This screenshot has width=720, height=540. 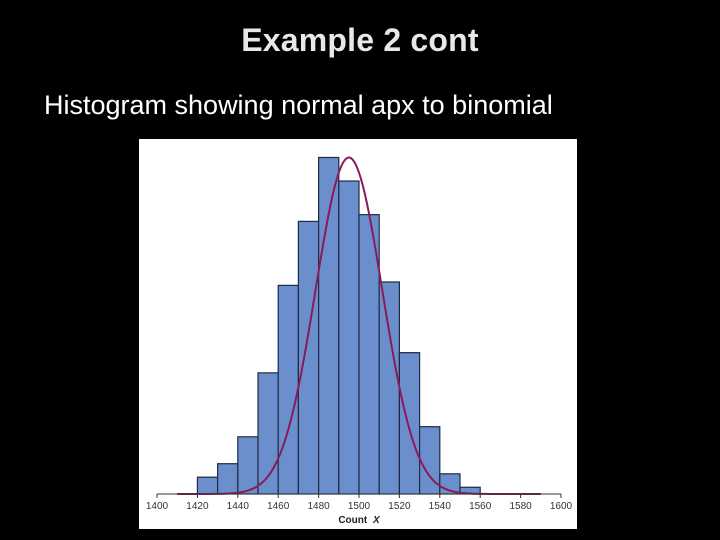 What do you see at coordinates (278, 506) in the screenshot?
I see `x-tick-label: 1460` at bounding box center [278, 506].